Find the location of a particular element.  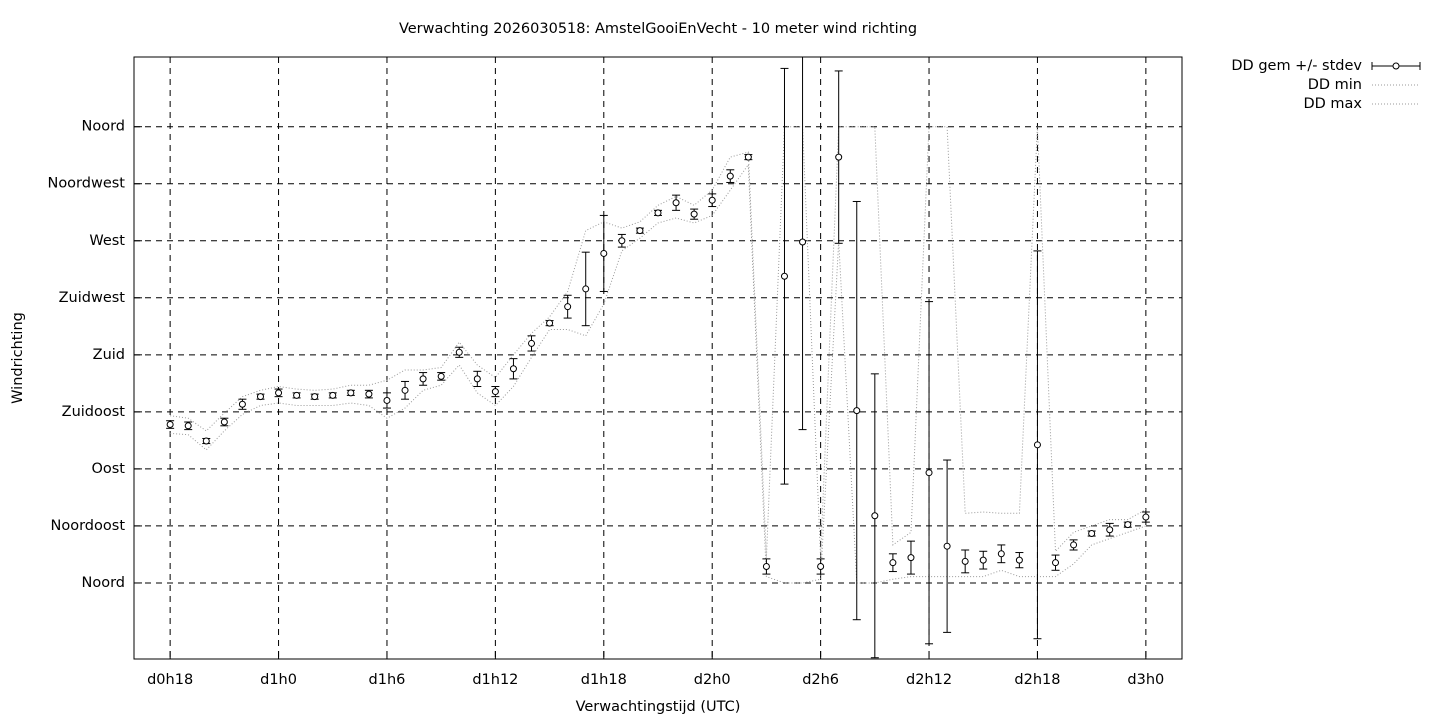

y-tick-label: Zuidoost is located at coordinates (94, 412).